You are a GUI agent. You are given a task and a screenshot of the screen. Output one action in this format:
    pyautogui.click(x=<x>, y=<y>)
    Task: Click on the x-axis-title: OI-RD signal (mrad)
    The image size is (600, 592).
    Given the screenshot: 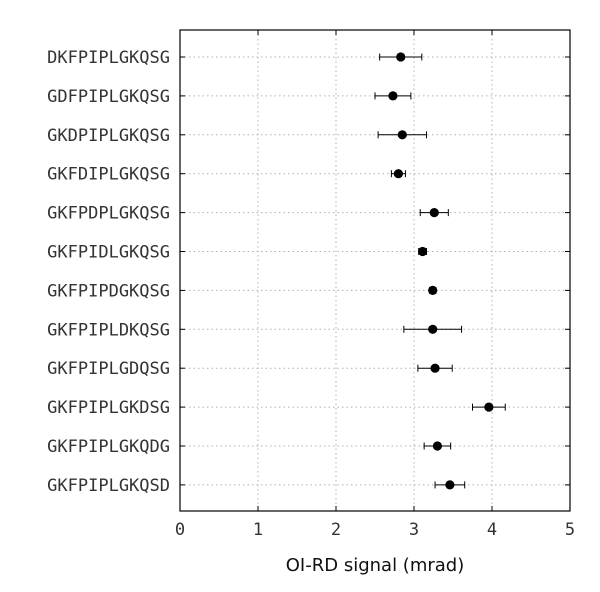 What is the action you would take?
    pyautogui.click(x=375, y=565)
    